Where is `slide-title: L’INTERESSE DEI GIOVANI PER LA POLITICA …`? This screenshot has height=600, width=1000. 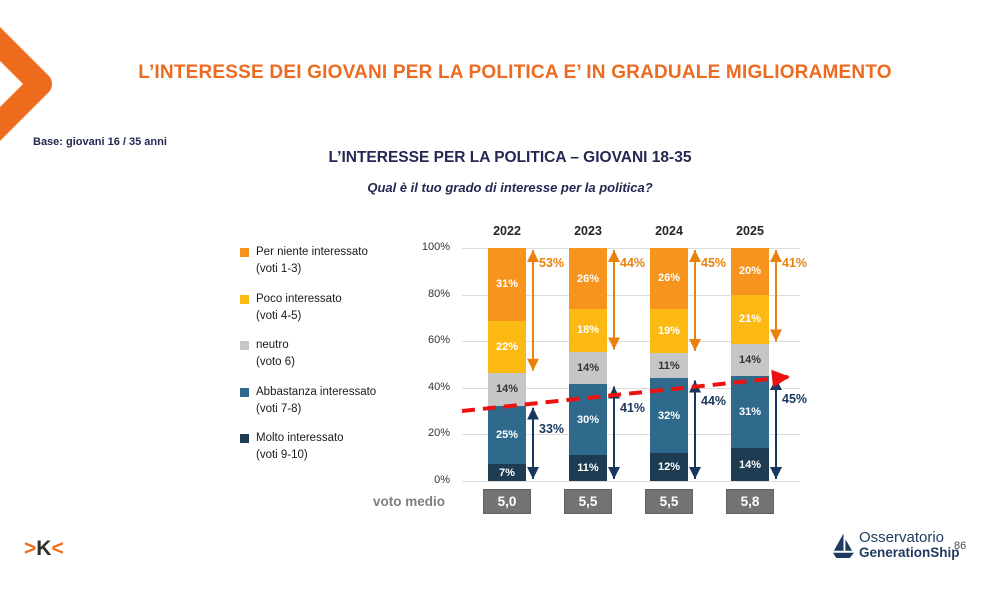 slide-title: L’INTERESSE DEI GIOVANI PER LA POLITICA … is located at coordinates (515, 72).